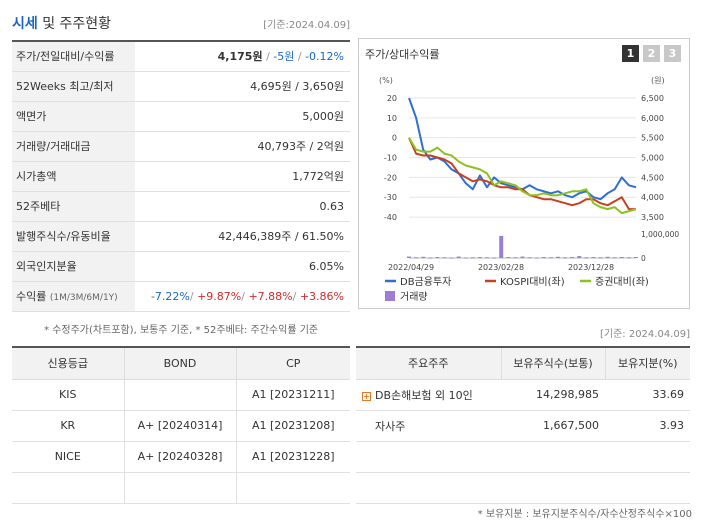 Image resolution: width=702 pixels, height=525 pixels. What do you see at coordinates (366, 396) in the screenshot?
I see `expand-plus-icon: +` at bounding box center [366, 396].